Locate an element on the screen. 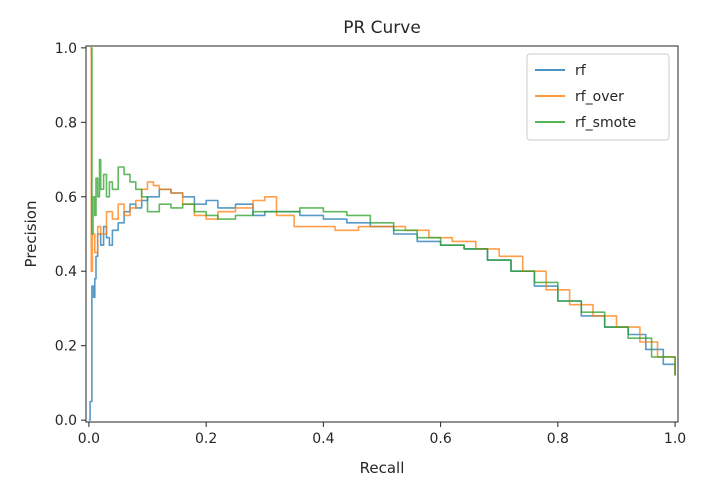 The image size is (712, 494). y-tick-label: 0.0 is located at coordinates (66, 421).